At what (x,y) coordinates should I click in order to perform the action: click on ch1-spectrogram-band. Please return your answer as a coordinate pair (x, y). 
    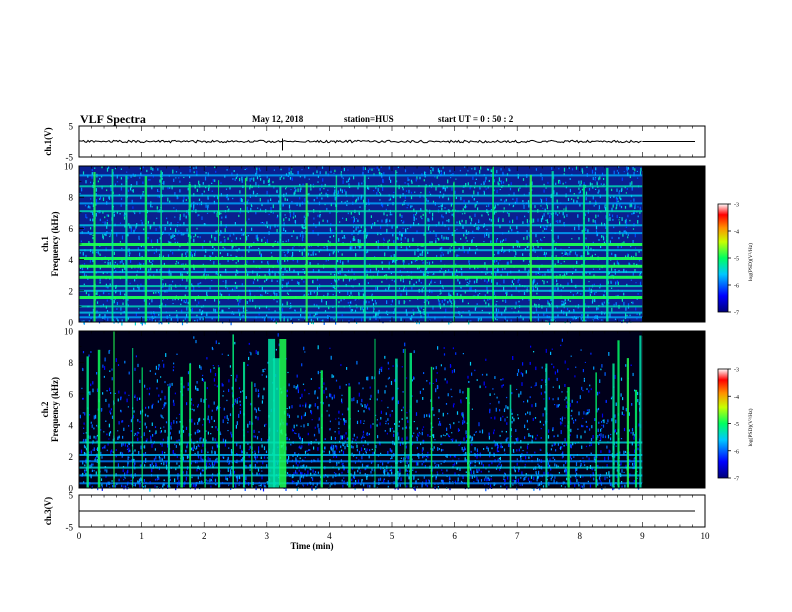
    Looking at the image, I should click on (361, 306).